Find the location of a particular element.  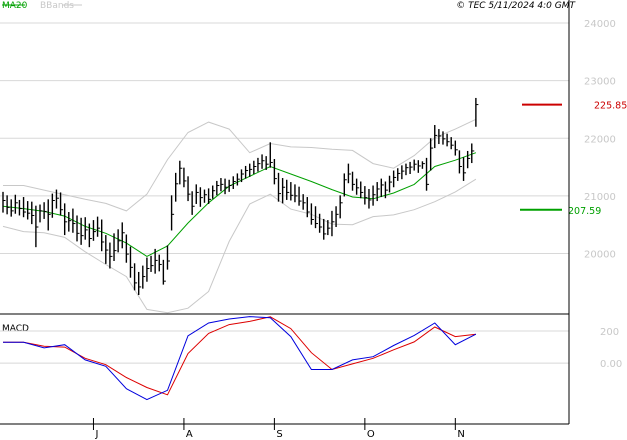

x-tick-label: N is located at coordinates (460, 434).